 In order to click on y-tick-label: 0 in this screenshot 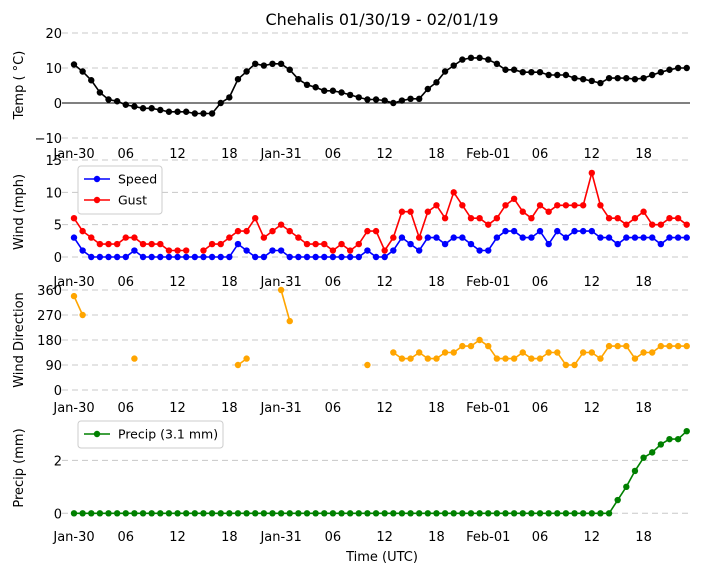, I will do `click(58, 104)`.